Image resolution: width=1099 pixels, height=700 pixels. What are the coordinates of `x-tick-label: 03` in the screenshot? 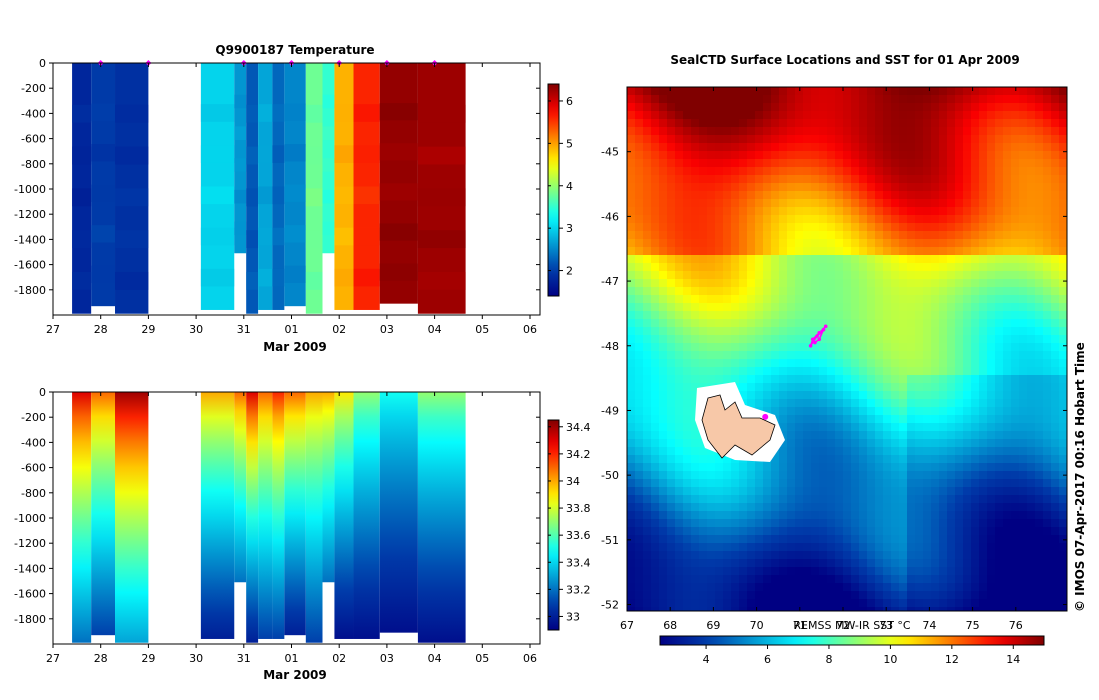 It's located at (387, 658).